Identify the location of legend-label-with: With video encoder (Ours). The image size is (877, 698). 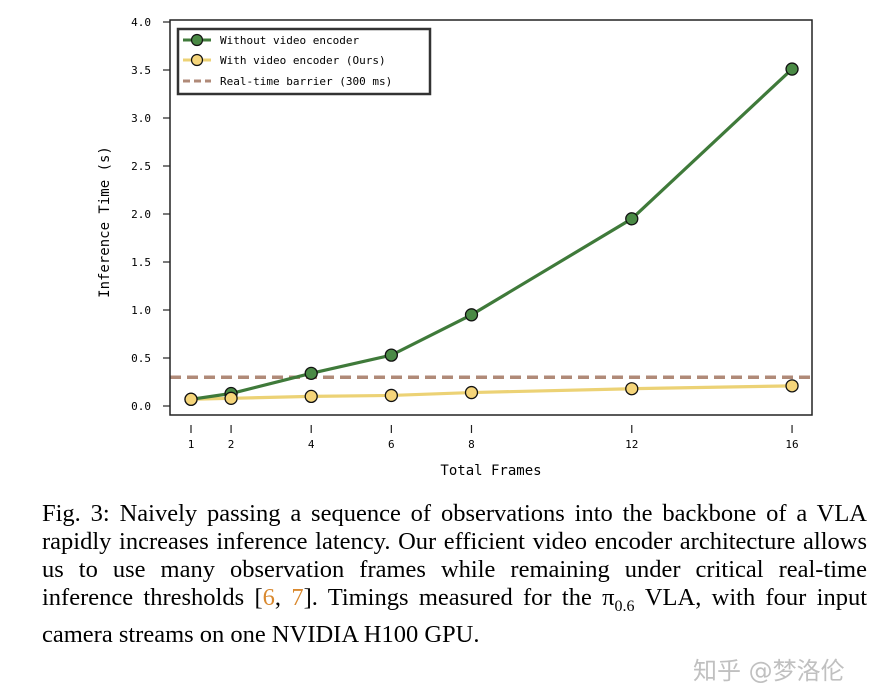
(303, 60).